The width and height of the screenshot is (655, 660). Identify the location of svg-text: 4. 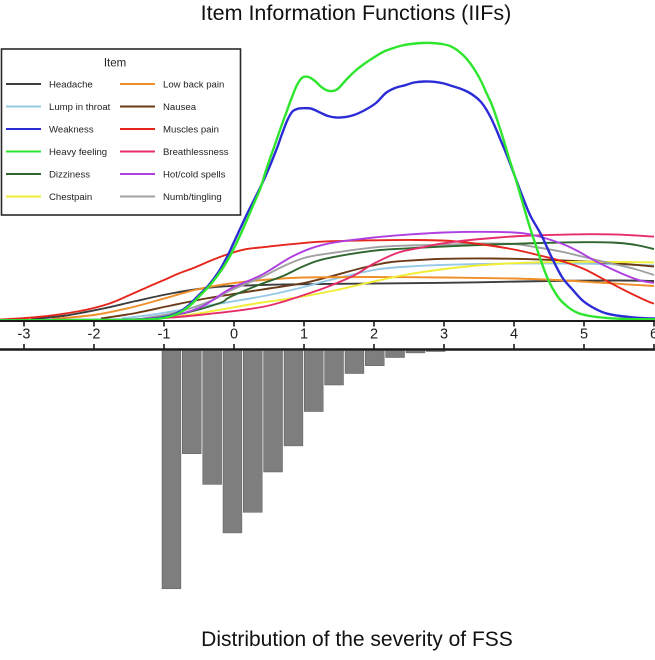
(514, 335).